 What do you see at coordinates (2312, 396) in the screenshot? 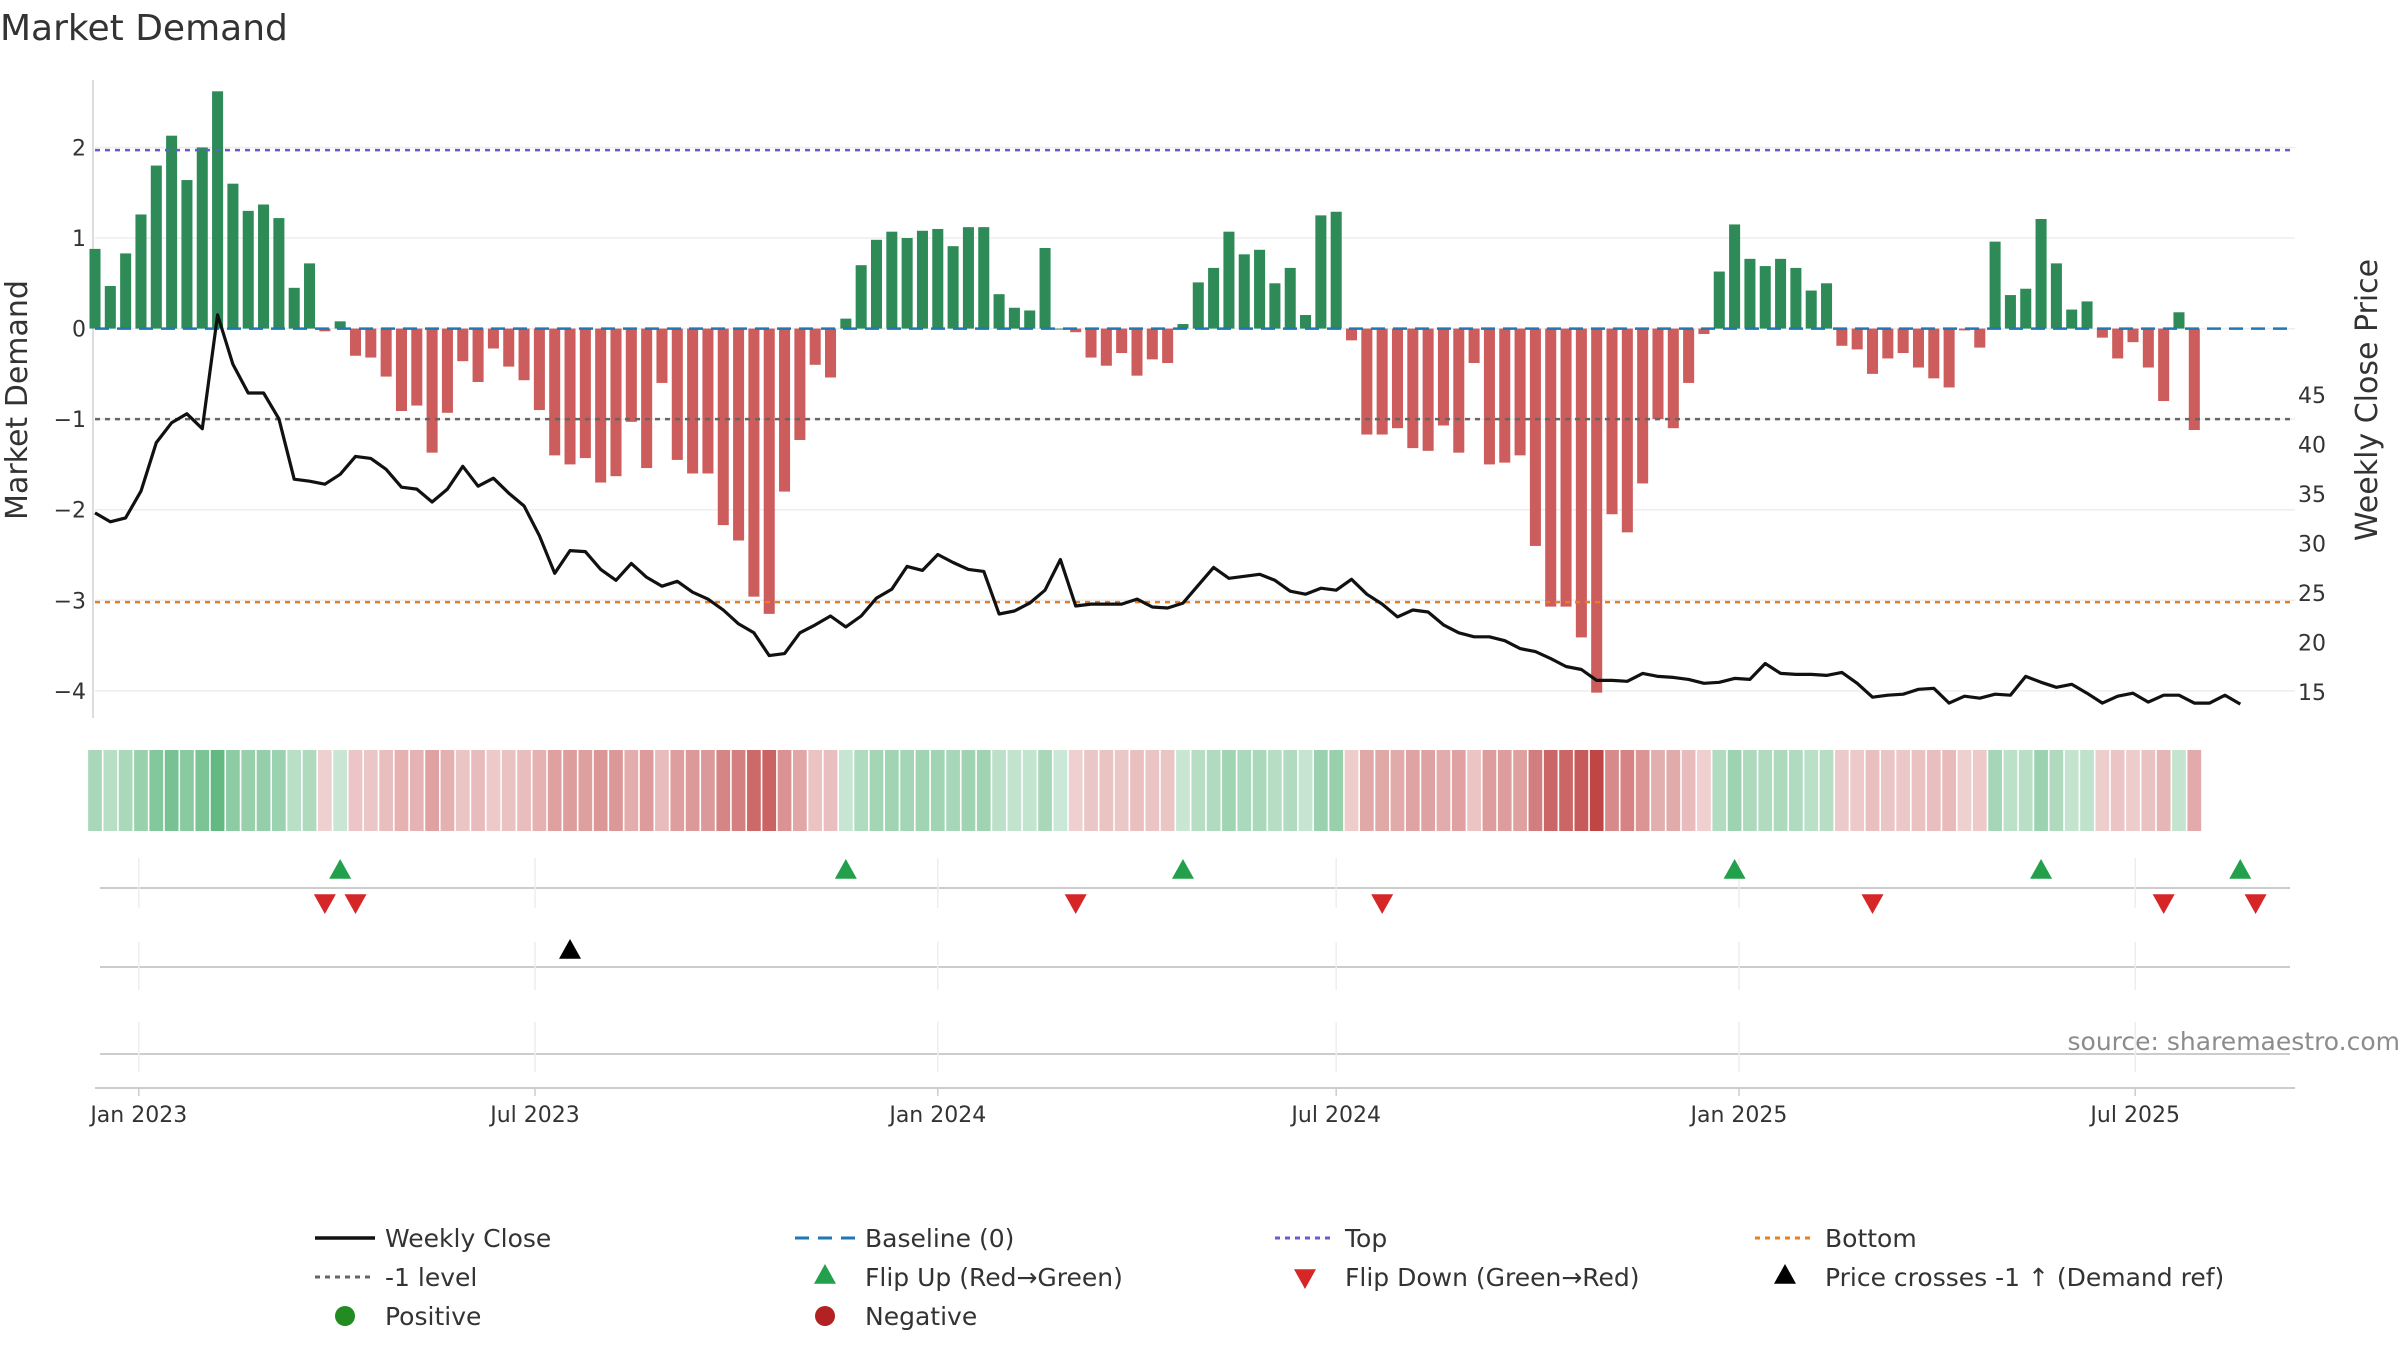
I see `y-tick-right: 45` at bounding box center [2312, 396].